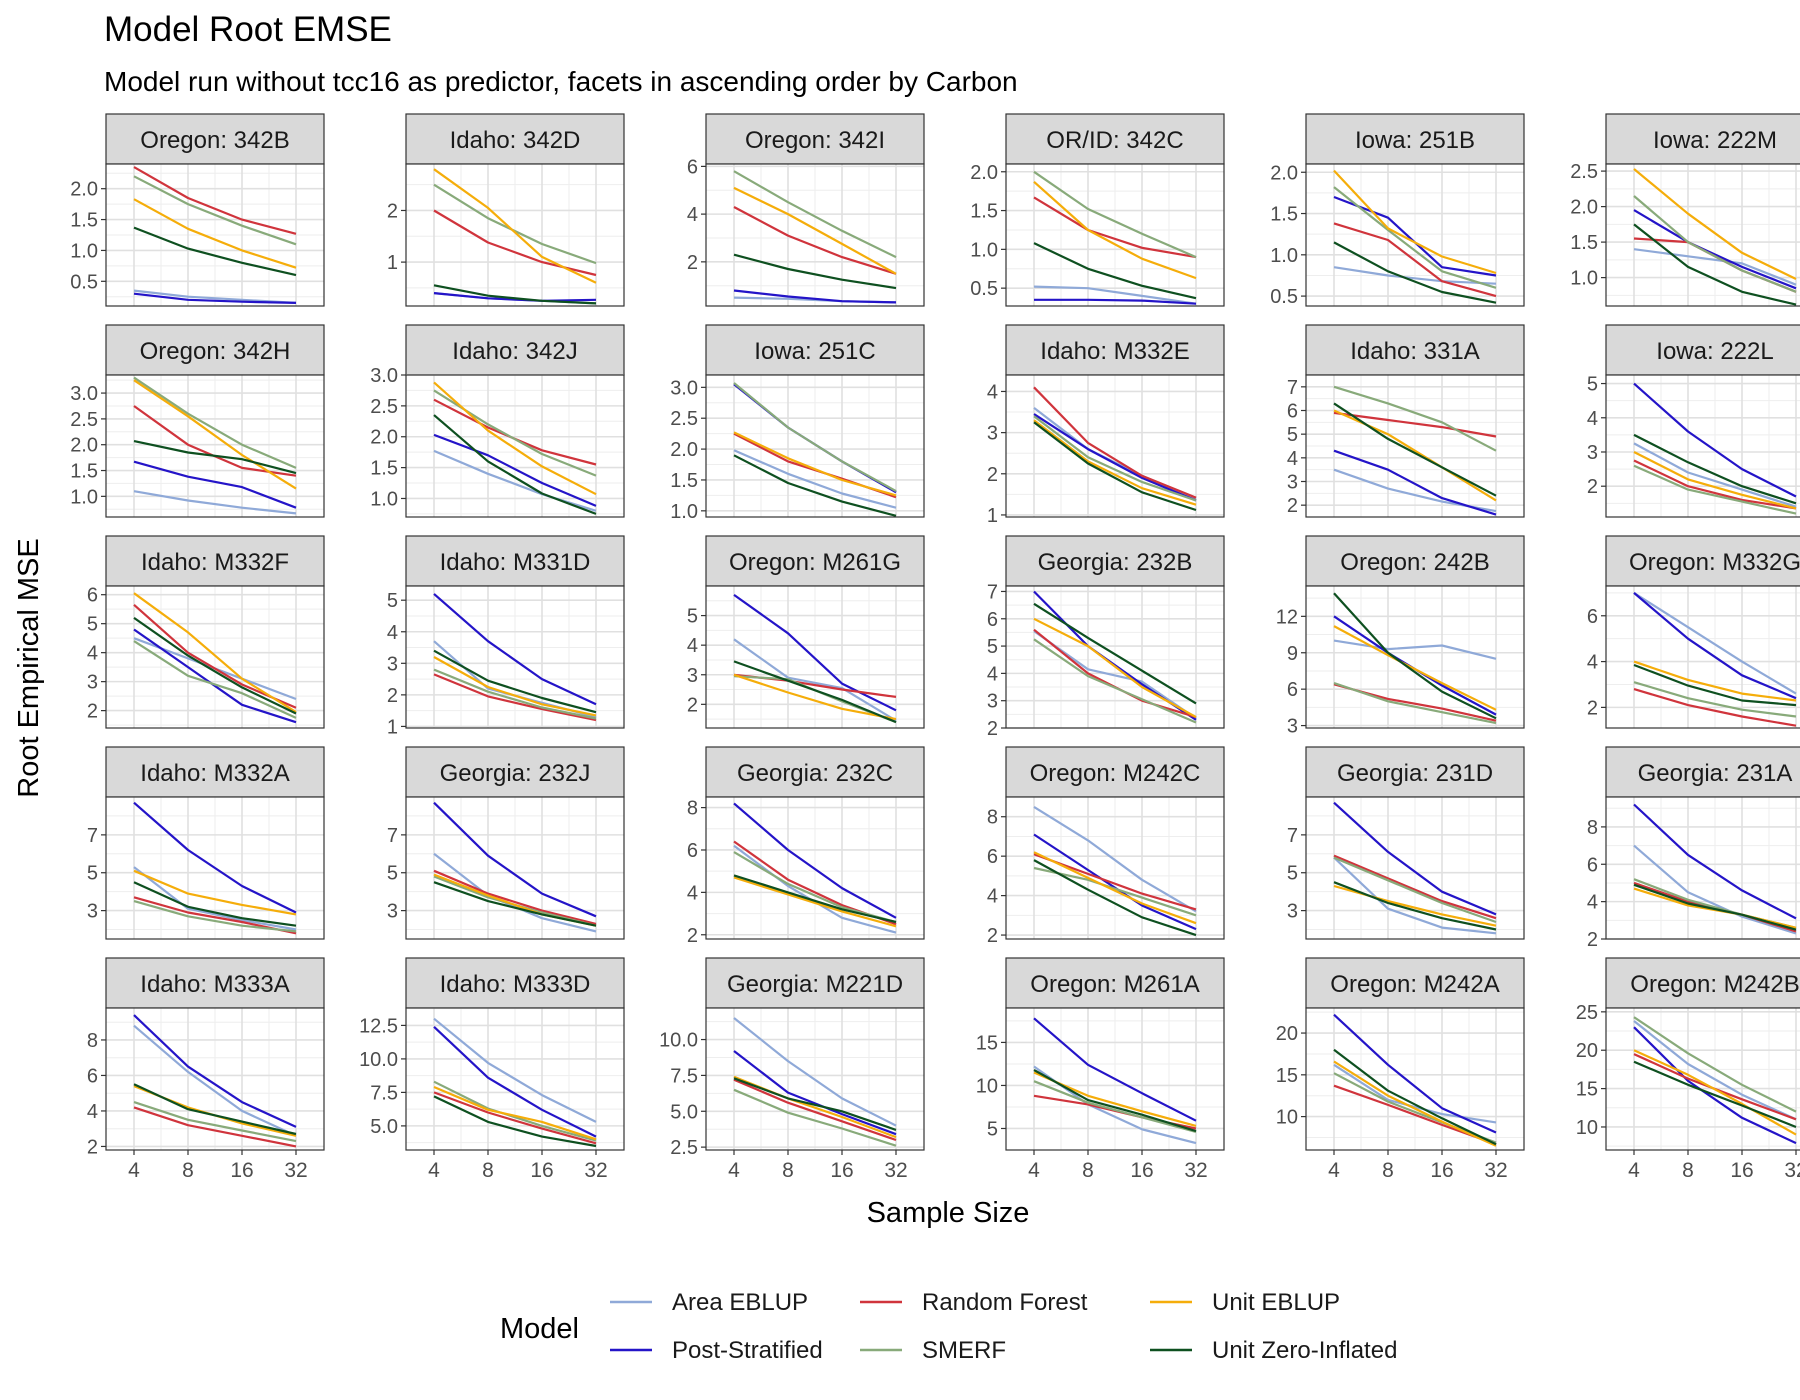 Image resolution: width=1800 pixels, height=1400 pixels. Describe the element at coordinates (1388, 1170) in the screenshot. I see `x-tick-label: 8` at that location.